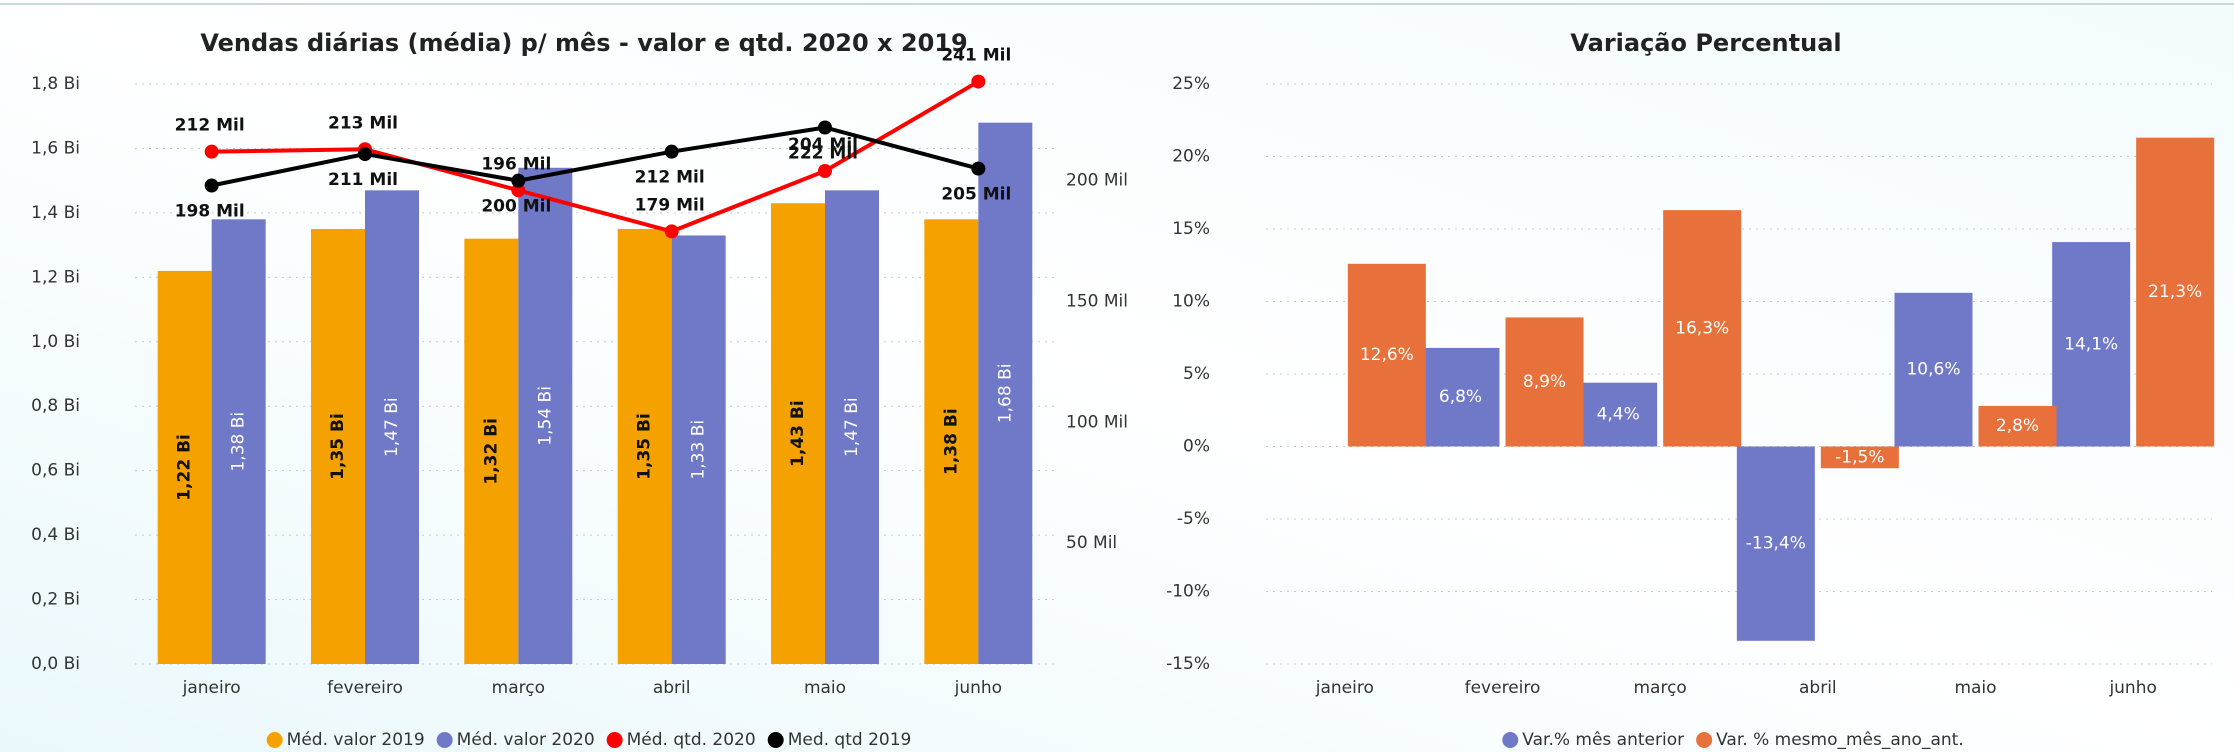  Describe the element at coordinates (1191, 84) in the screenshot. I see `y-tick-label: 25%` at that location.